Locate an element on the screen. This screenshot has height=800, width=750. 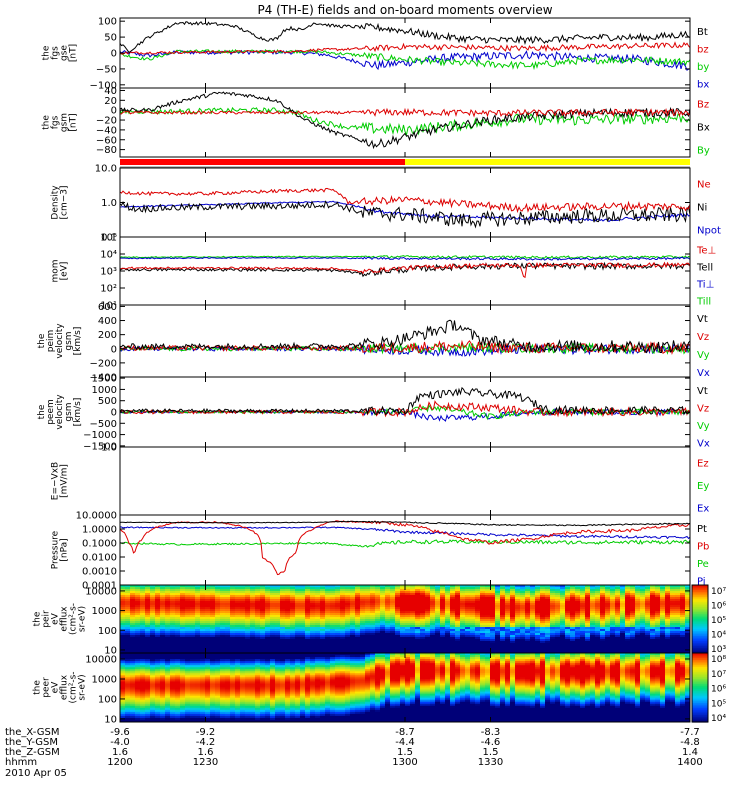
y-tick-label: −60 is located at coordinates (106, 140).